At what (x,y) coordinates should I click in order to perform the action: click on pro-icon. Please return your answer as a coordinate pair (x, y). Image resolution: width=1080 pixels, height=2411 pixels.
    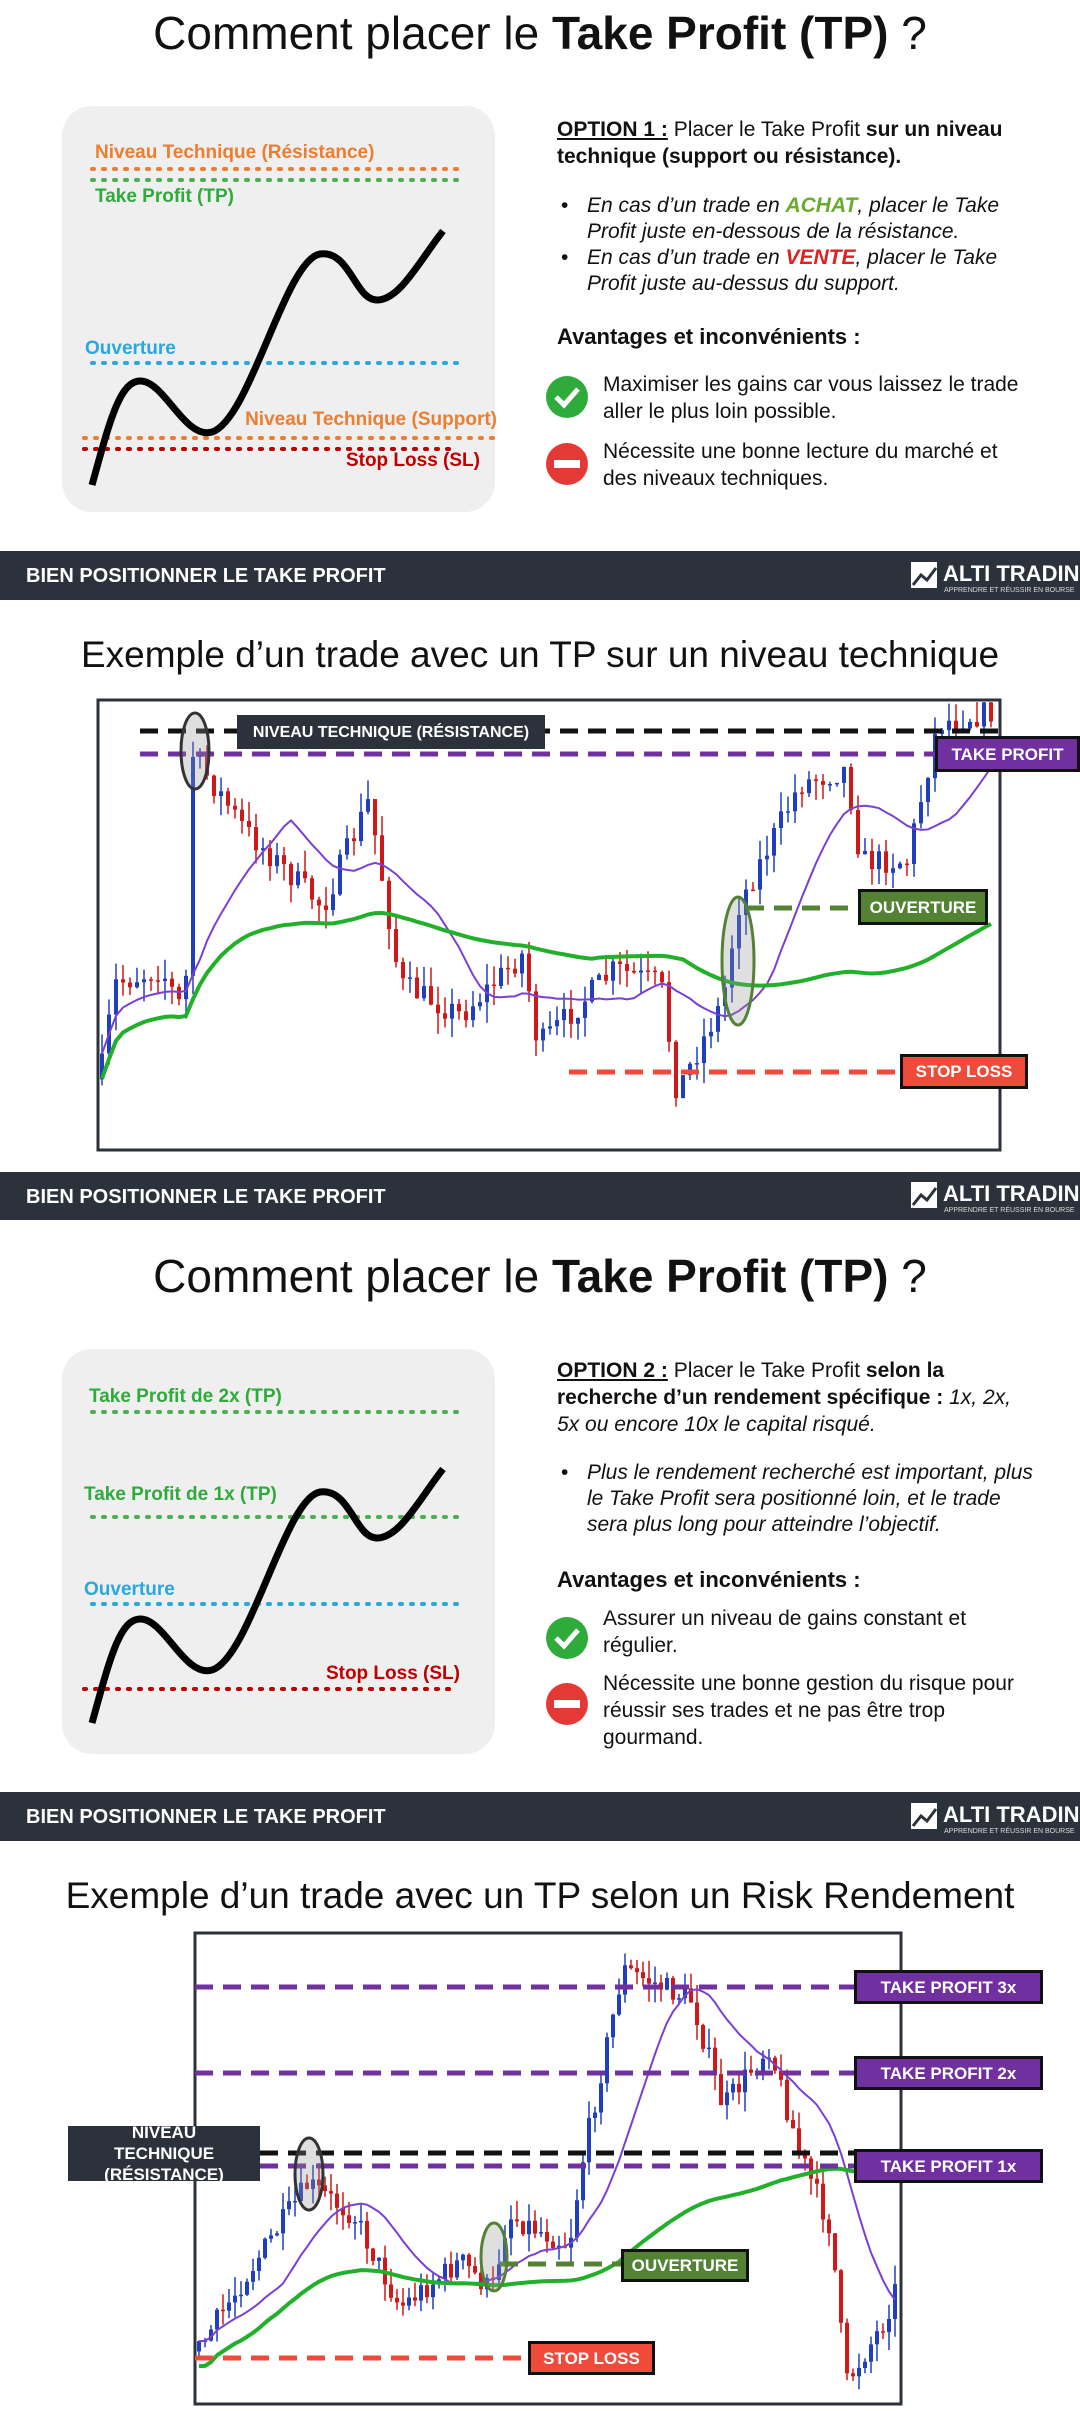
    Looking at the image, I should click on (567, 397).